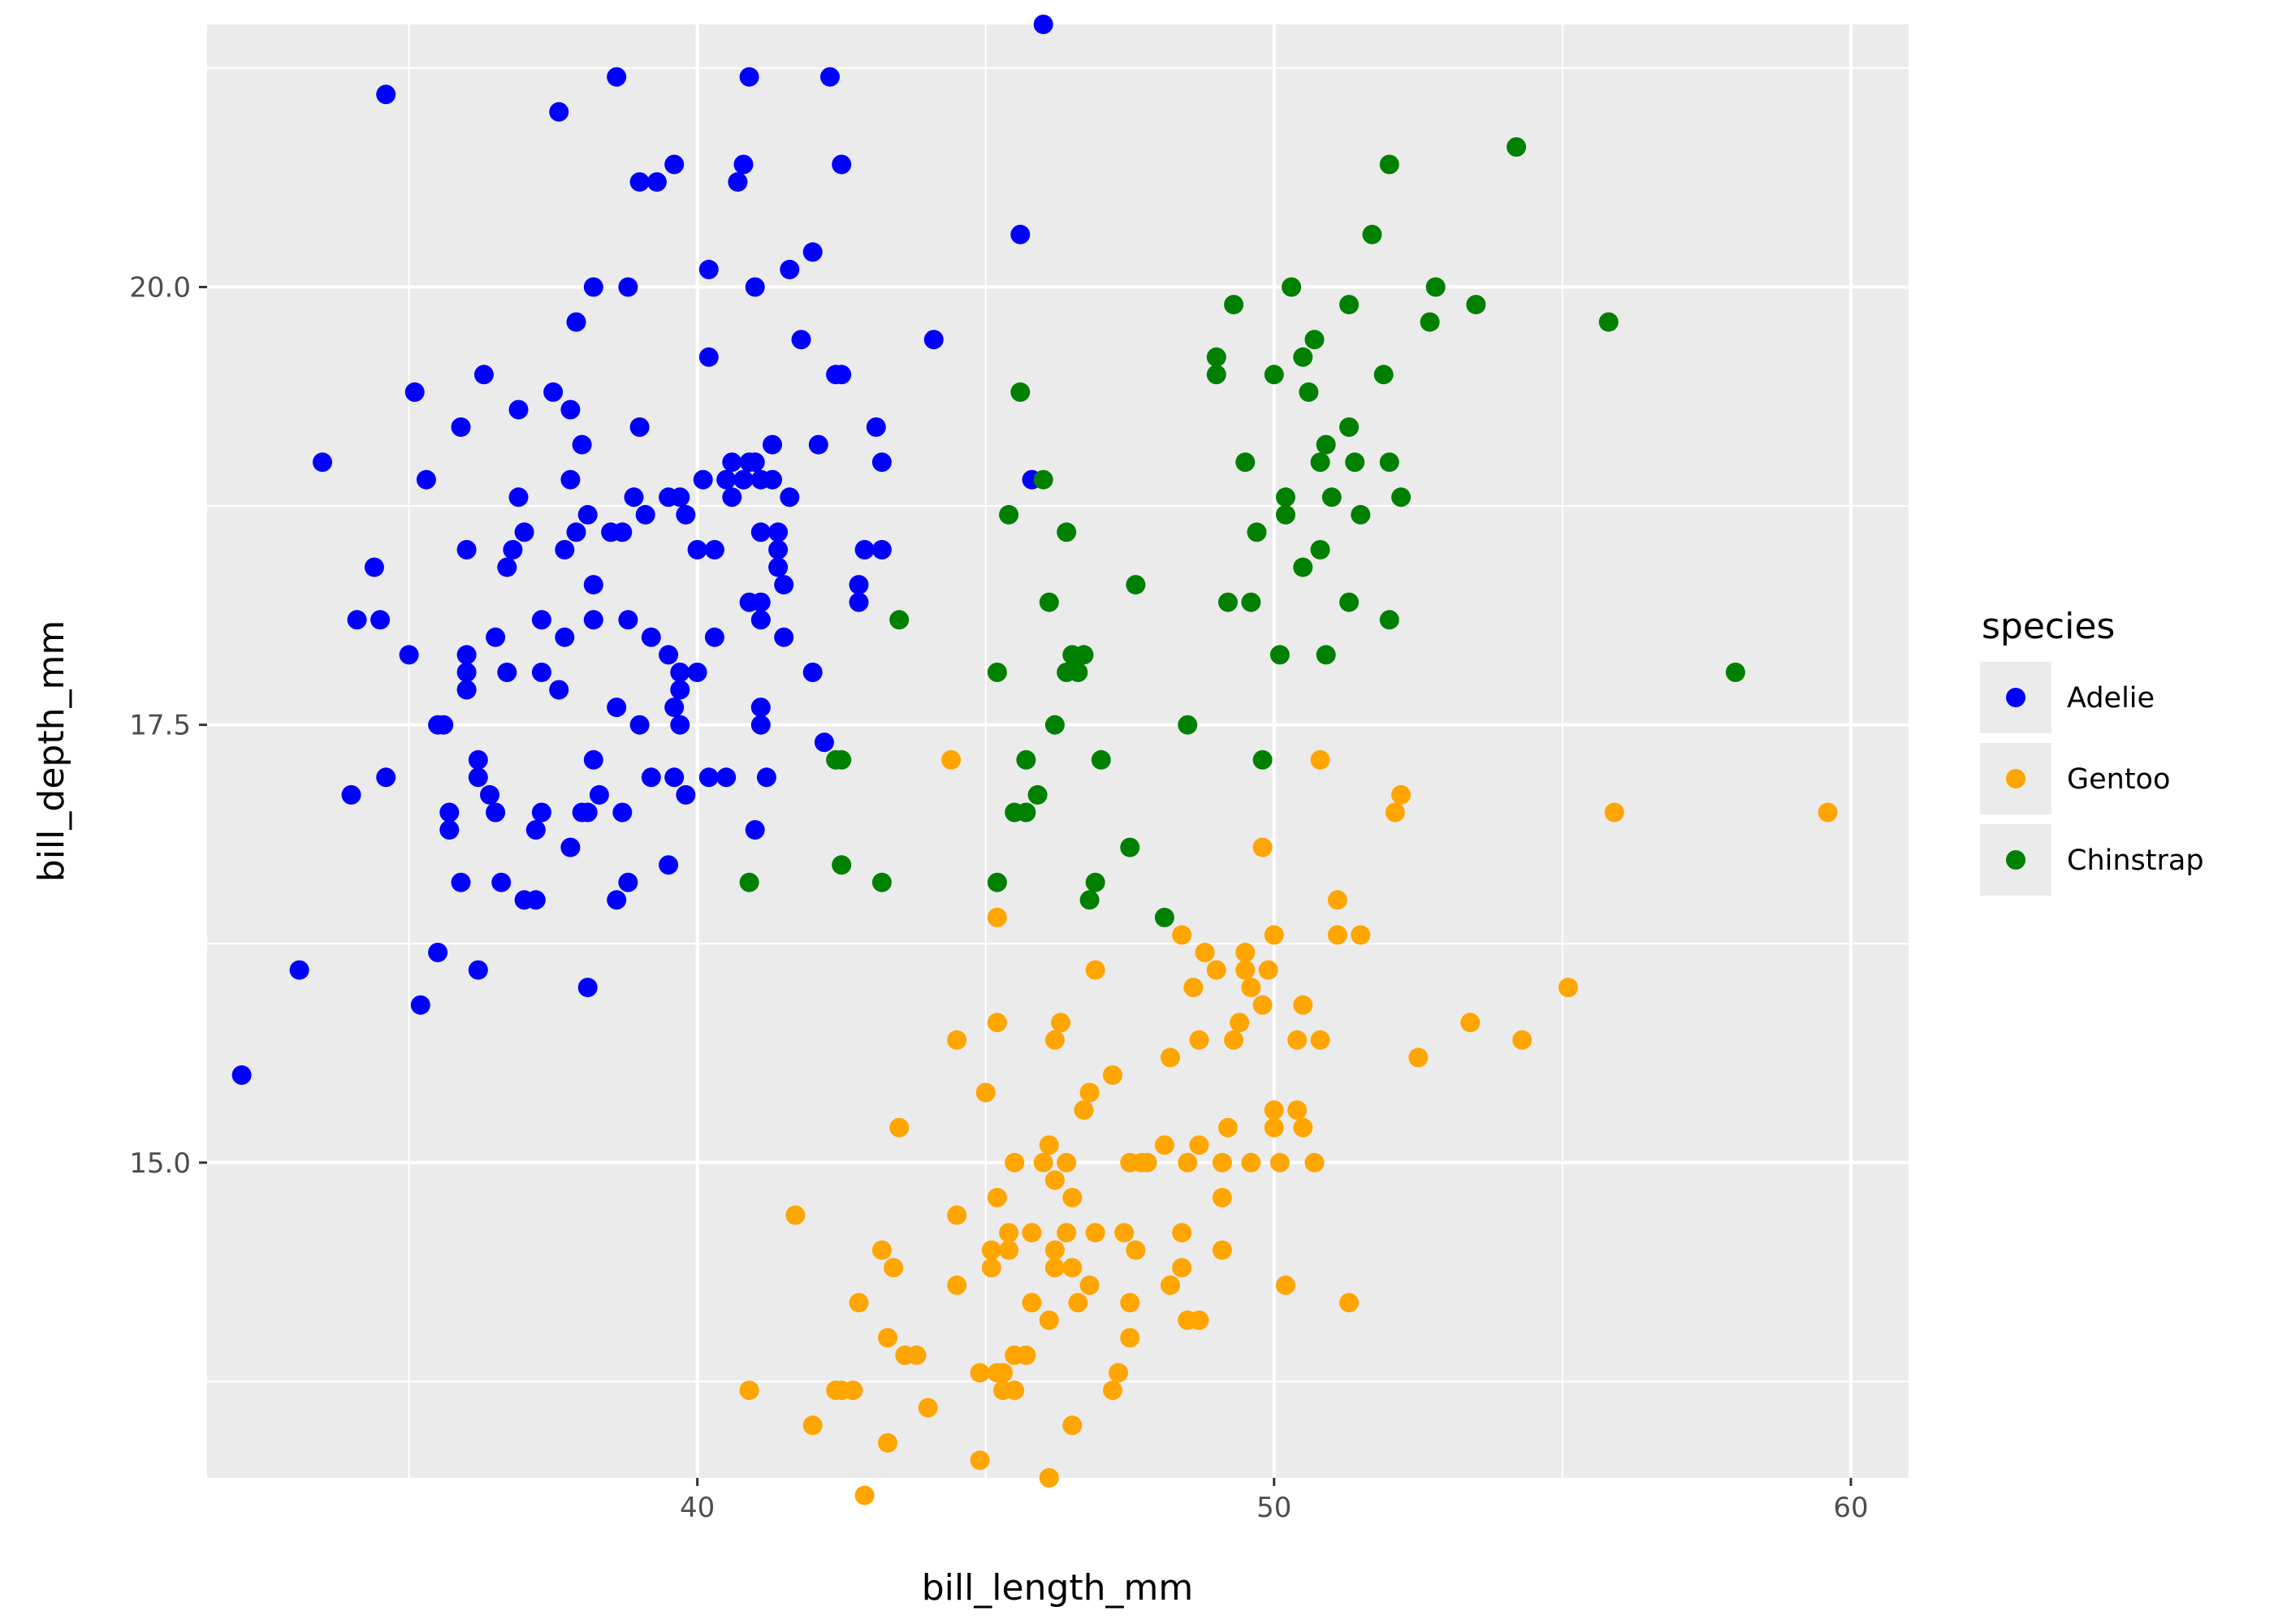 The image size is (2274, 1624). What do you see at coordinates (2015, 860) in the screenshot?
I see `legend-marker-chinstrap` at bounding box center [2015, 860].